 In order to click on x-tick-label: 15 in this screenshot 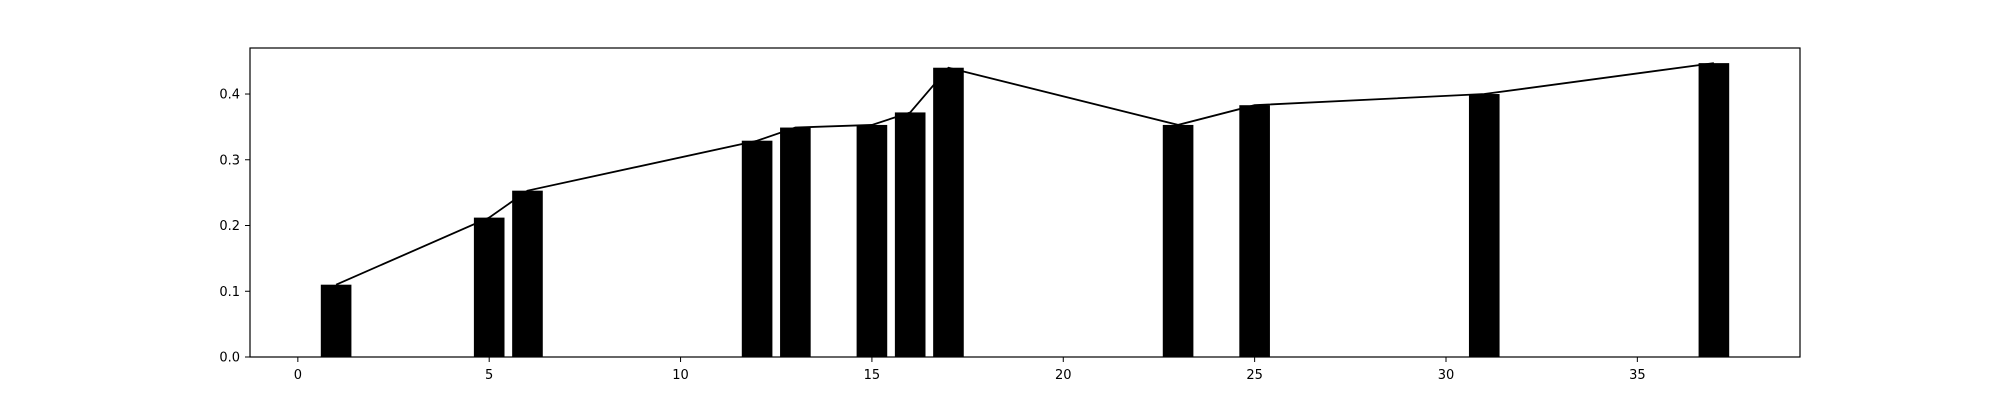, I will do `click(872, 375)`.